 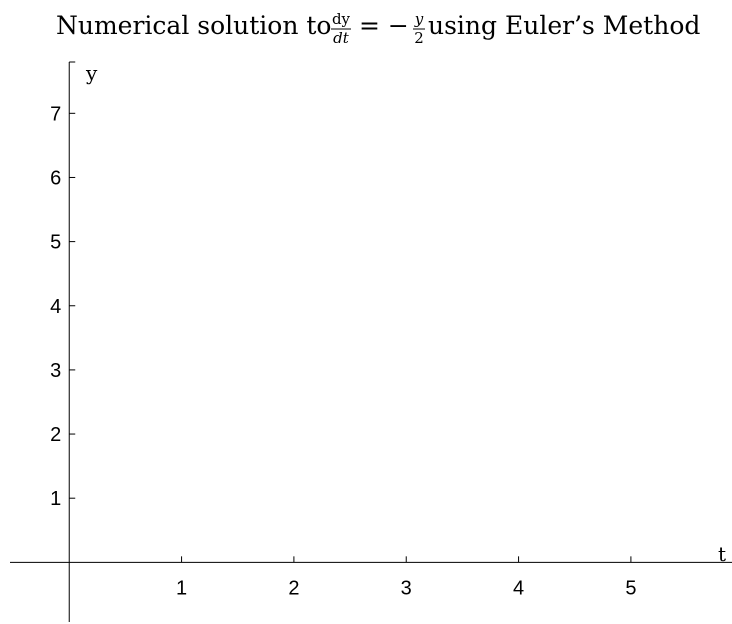 I want to click on title-prefix: Numerical solution to, so click(x=194, y=25).